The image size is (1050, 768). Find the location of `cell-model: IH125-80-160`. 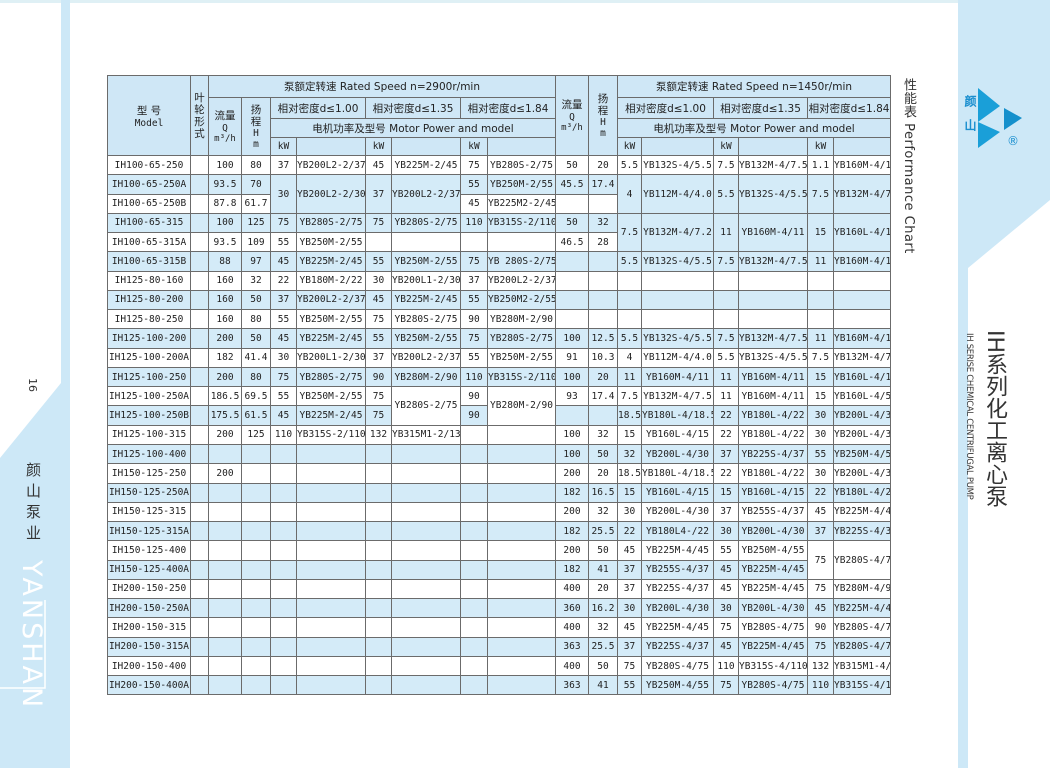

cell-model: IH125-80-160 is located at coordinates (149, 280).